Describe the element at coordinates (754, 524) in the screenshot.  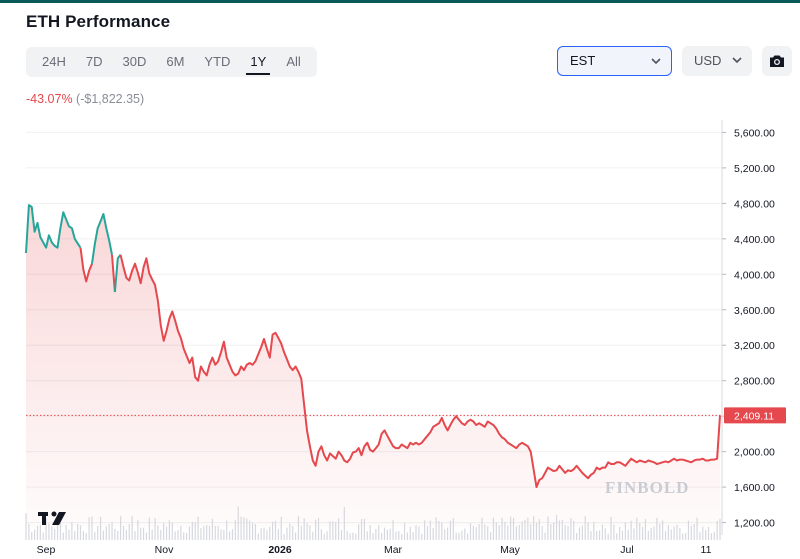
I see `y-tick-label: 1,200.00` at that location.